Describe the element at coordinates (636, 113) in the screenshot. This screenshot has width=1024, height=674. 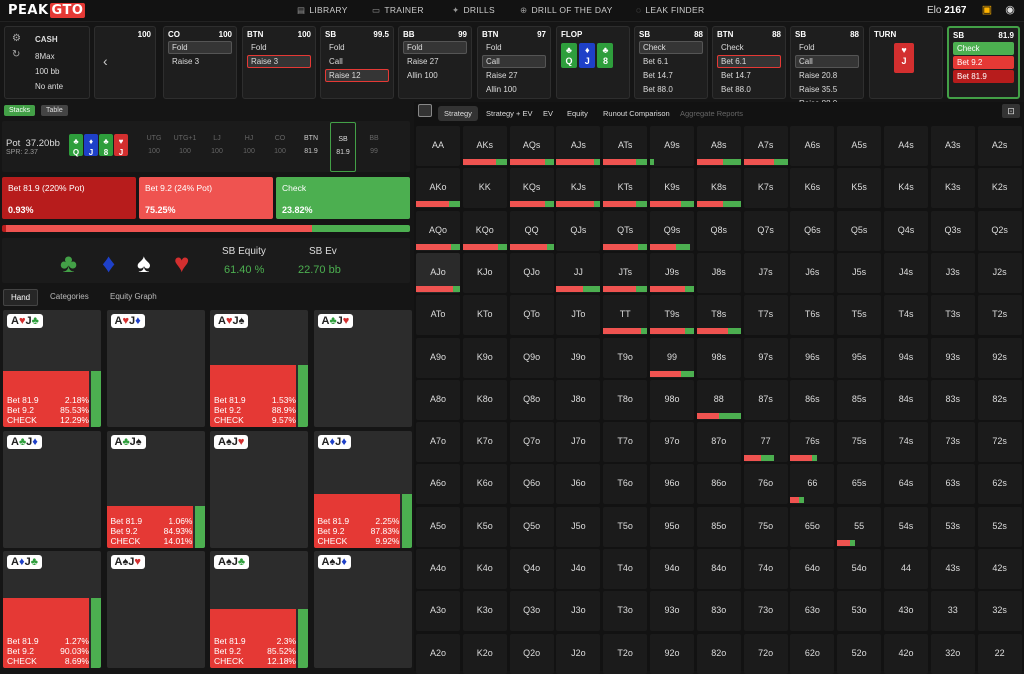
I see `tab-runout-comparison: Runout Comparison` at that location.